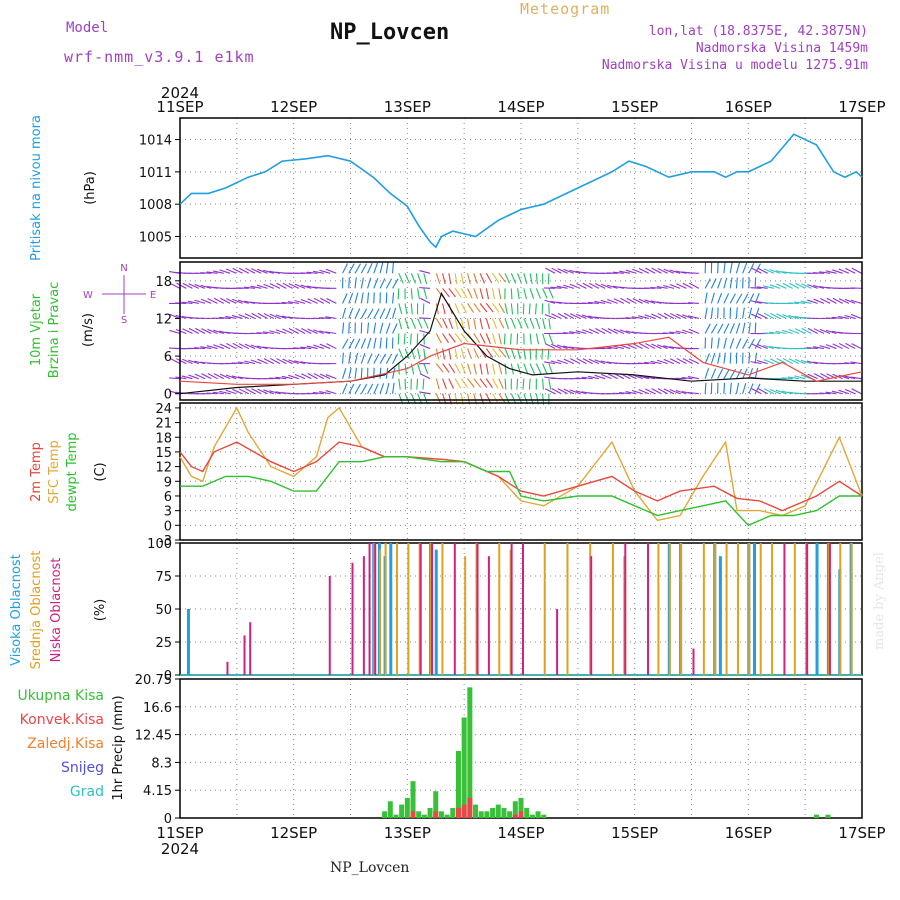 Image resolution: width=900 pixels, height=900 pixels. Describe the element at coordinates (521, 360) in the screenshot. I see `wind-gust-line` at that location.